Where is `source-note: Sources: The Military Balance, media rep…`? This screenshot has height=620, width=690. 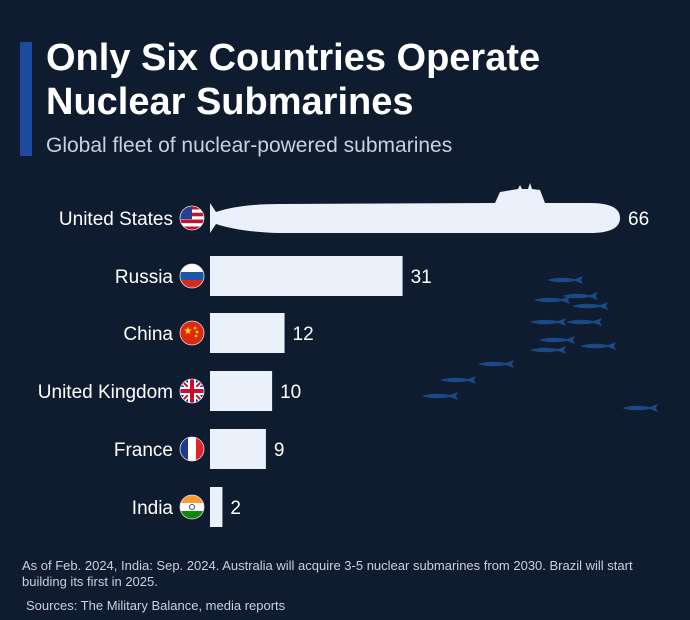
source-note: Sources: The Military Balance, media rep… is located at coordinates (156, 605).